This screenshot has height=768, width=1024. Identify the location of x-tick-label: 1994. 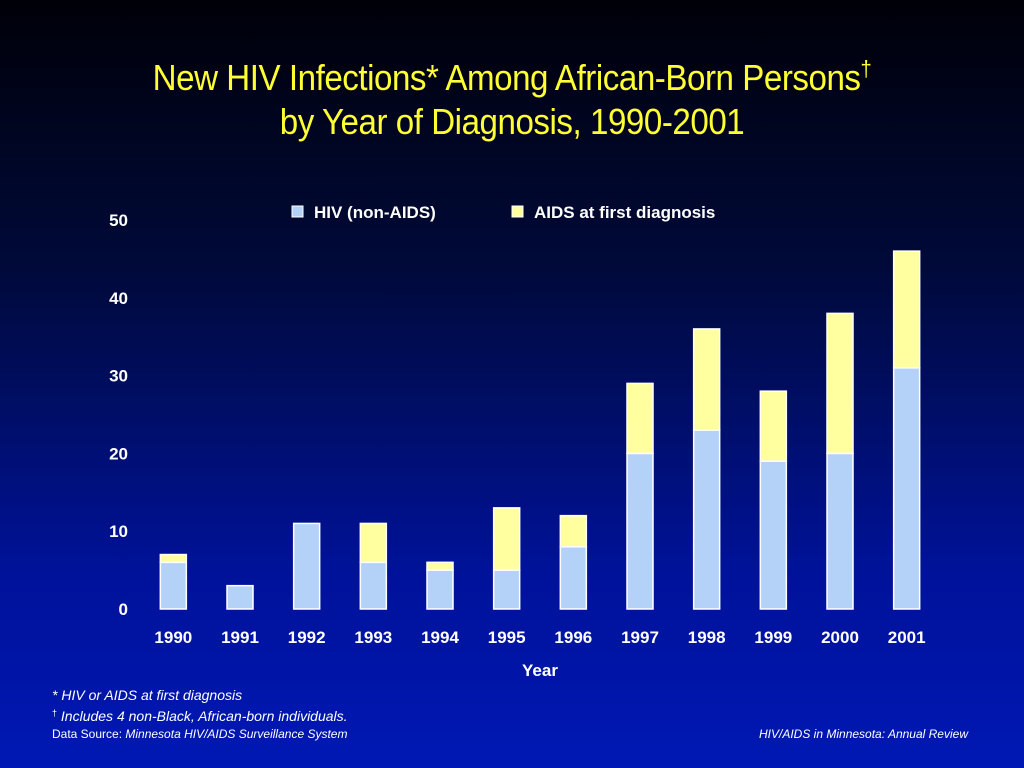
(440, 637).